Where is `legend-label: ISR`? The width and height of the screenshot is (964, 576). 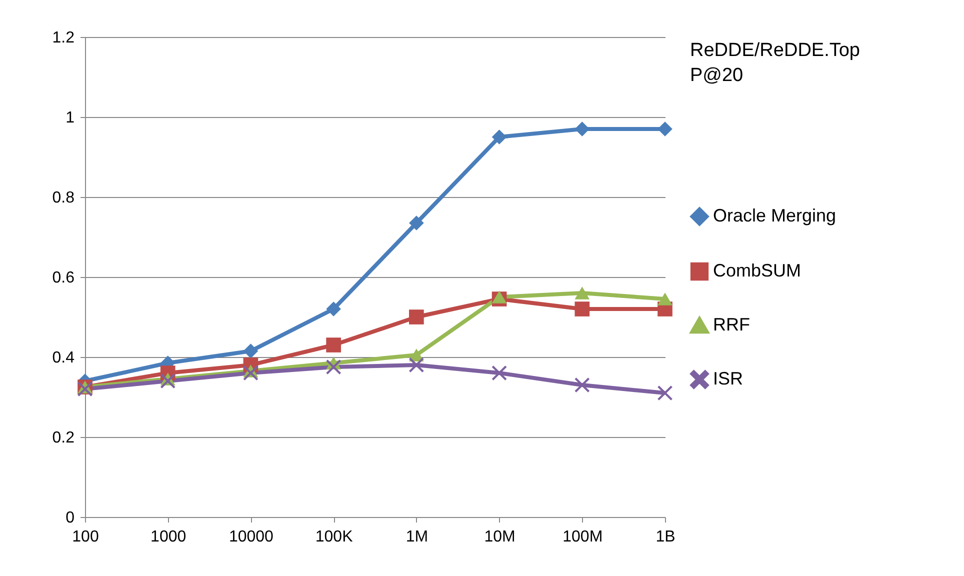
legend-label: ISR is located at coordinates (728, 378).